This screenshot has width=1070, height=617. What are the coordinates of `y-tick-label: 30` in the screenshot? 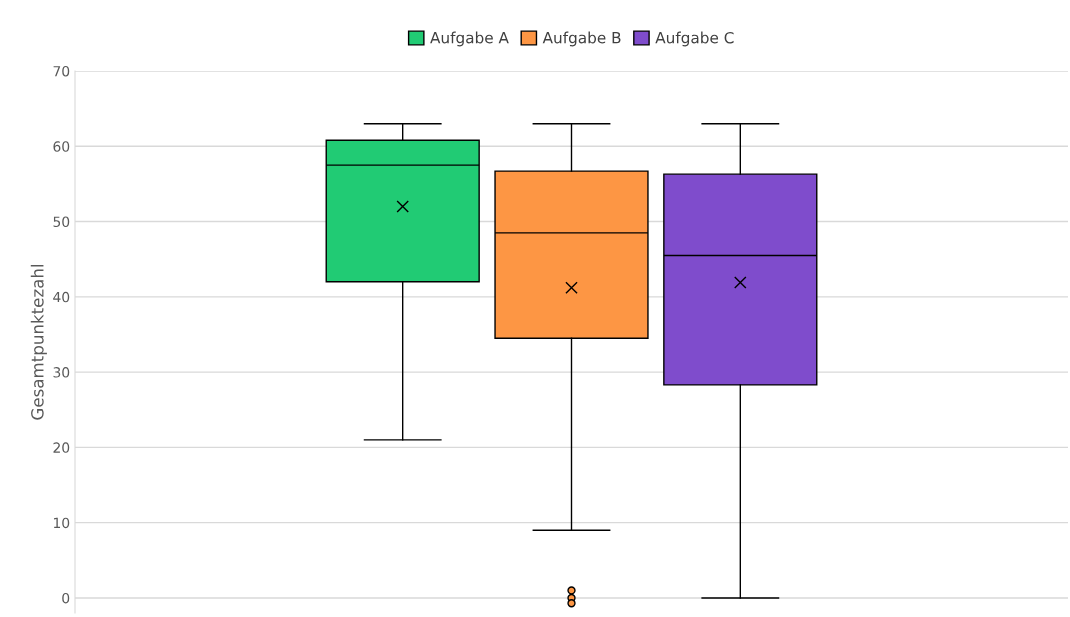 It's located at (61, 372).